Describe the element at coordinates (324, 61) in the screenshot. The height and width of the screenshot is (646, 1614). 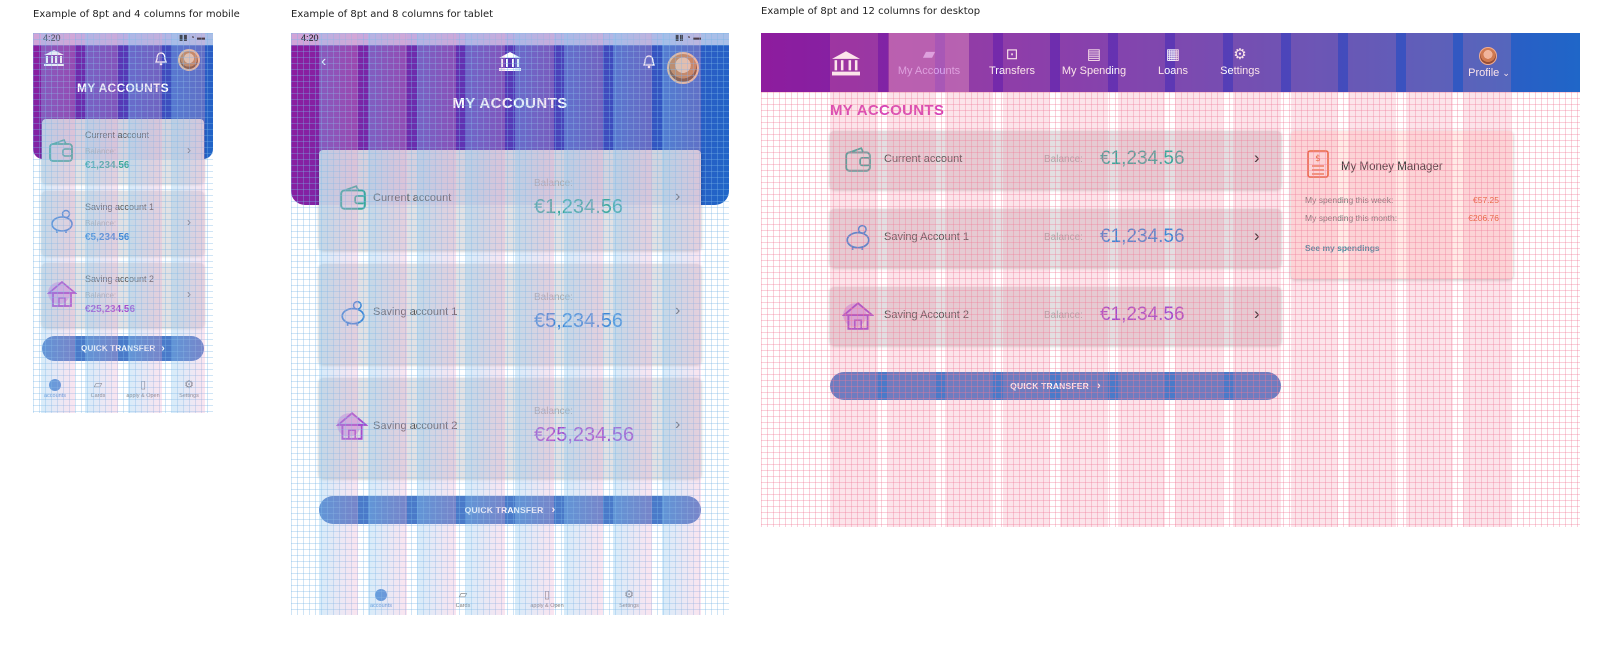
I see `back-chevron-icon: ‹` at that location.